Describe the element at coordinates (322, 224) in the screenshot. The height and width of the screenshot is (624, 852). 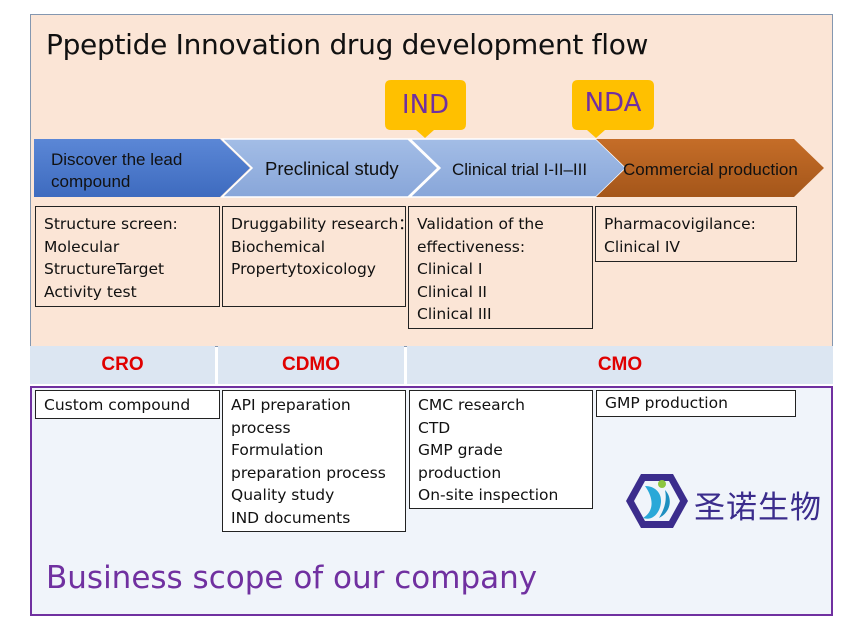
I see `box-line: Druggability research：` at that location.